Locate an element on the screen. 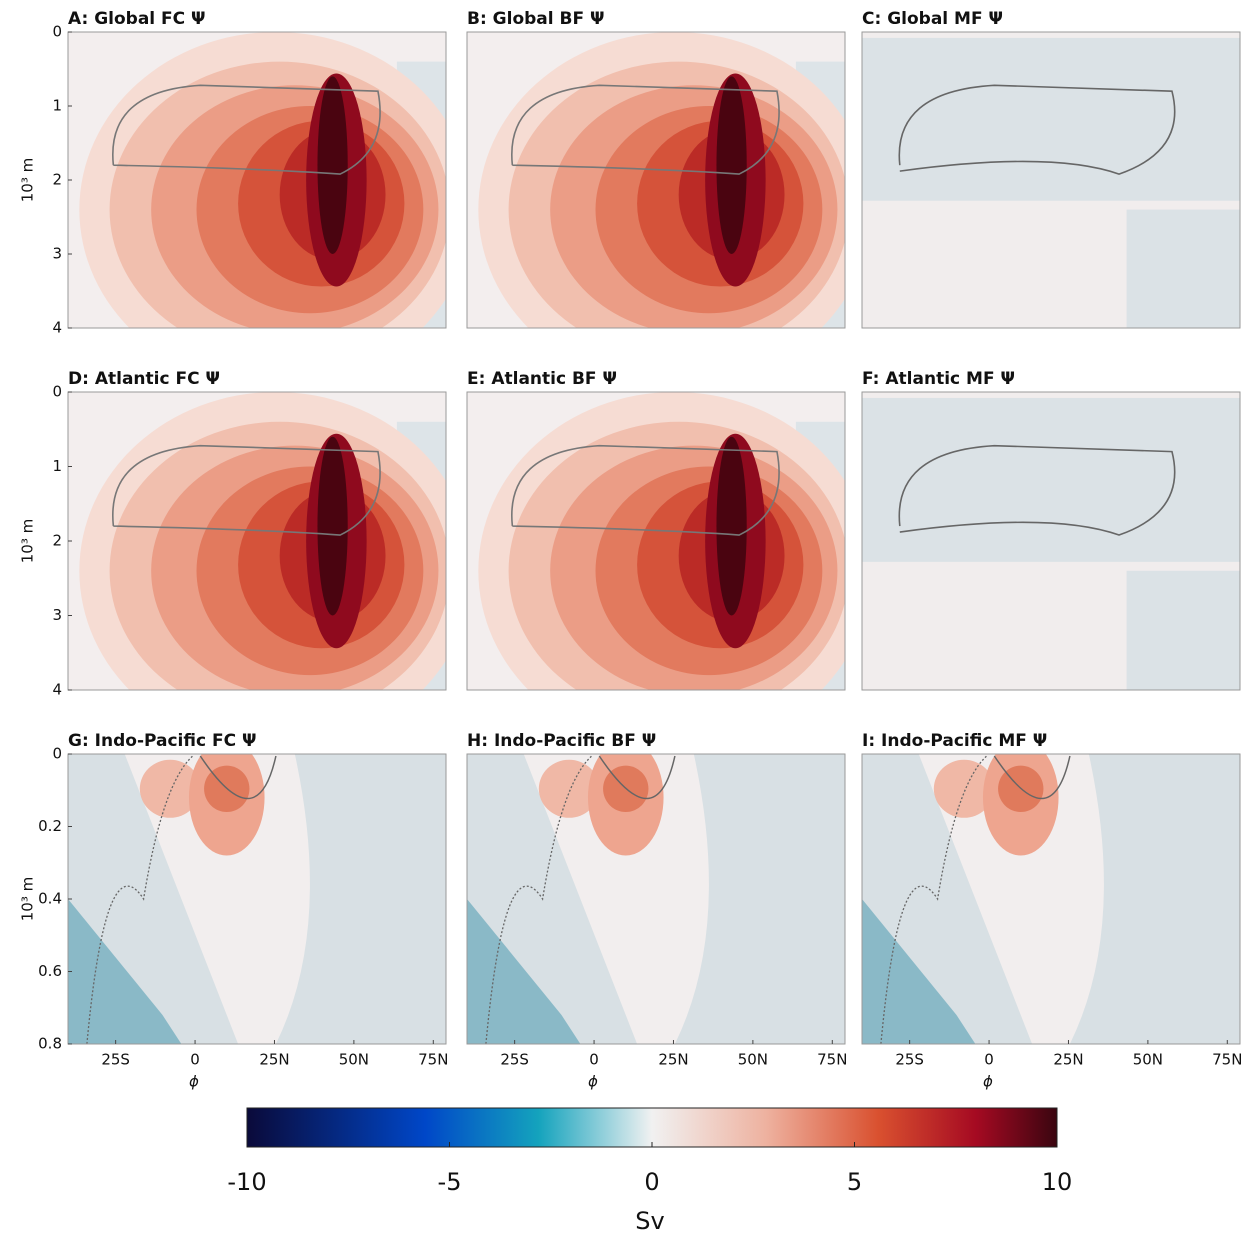 The width and height of the screenshot is (1255, 1236). panel: I: Indo-Pacific MF Ψ 25S 0 25N 50N 75N ϕ is located at coordinates (1051, 911).